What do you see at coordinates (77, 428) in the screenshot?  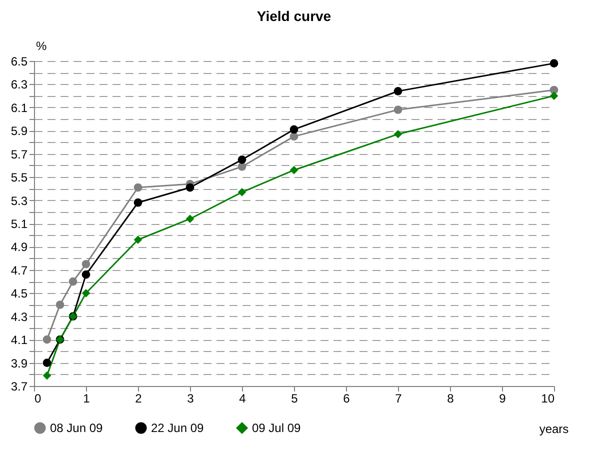 I see `legend-label: 08 Jun 09` at bounding box center [77, 428].